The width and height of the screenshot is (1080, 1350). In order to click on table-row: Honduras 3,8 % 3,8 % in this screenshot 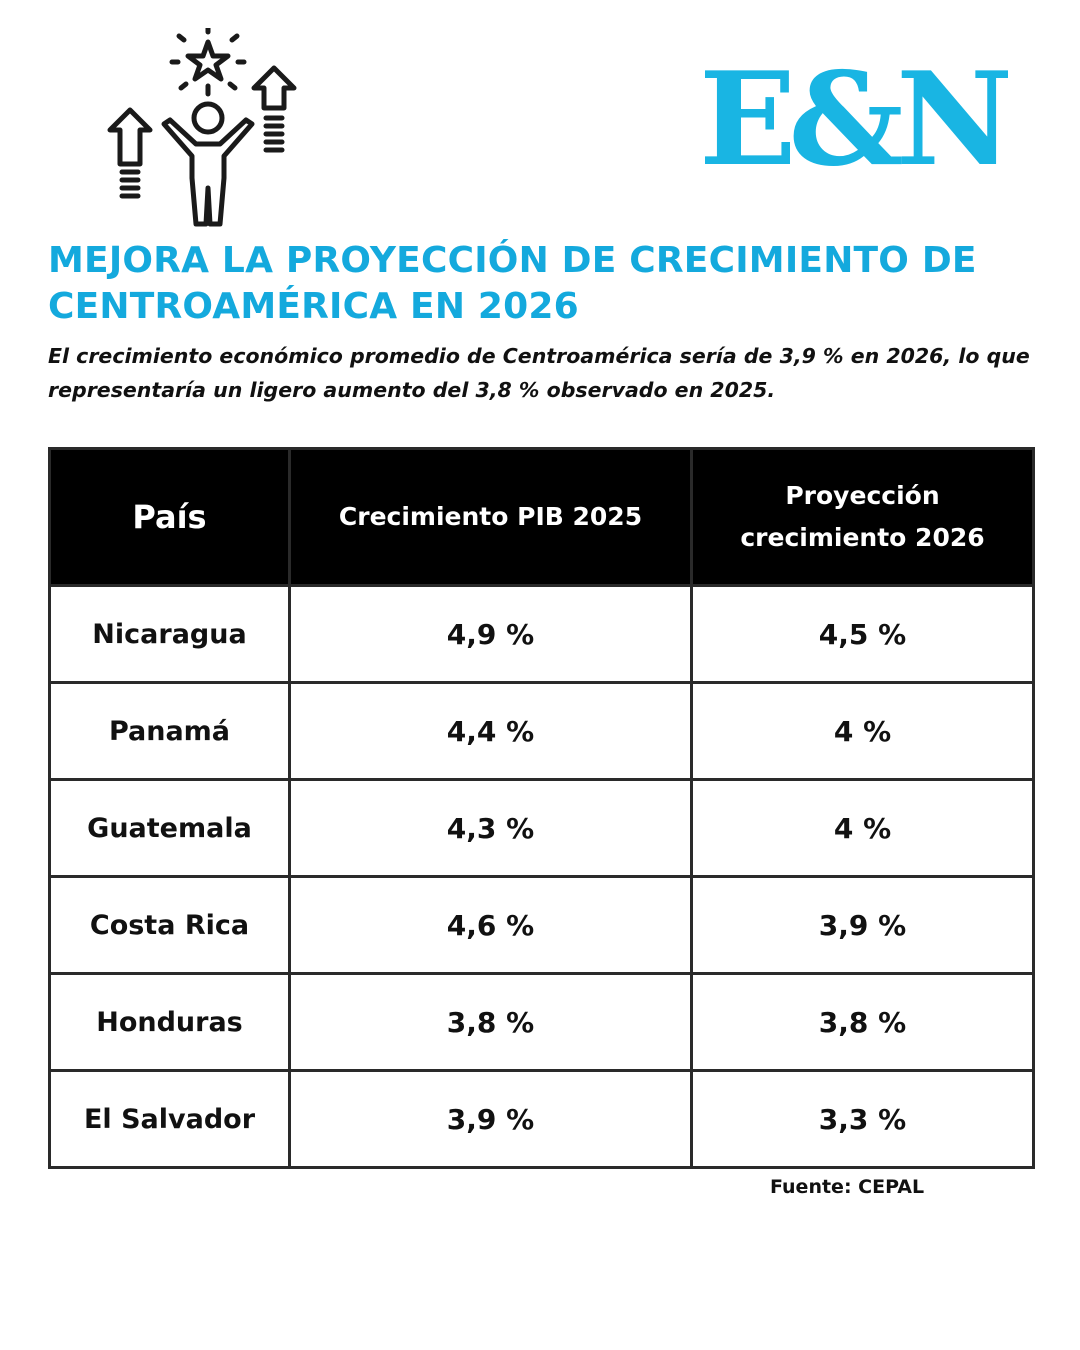, I will do `click(541, 1022)`.